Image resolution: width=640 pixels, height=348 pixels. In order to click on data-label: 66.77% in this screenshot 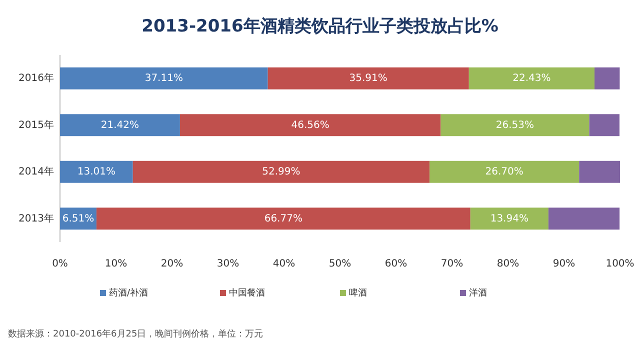, I will do `click(283, 218)`.